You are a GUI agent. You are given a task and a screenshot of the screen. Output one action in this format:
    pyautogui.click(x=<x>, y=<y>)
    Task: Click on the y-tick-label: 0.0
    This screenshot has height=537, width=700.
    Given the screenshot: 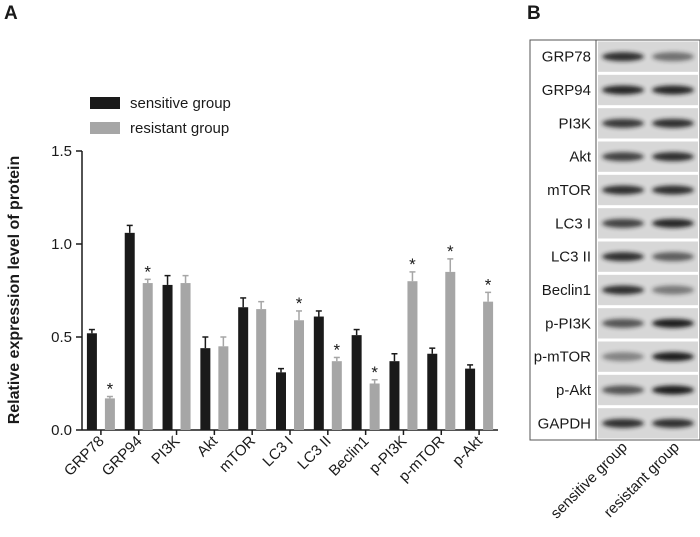 What is the action you would take?
    pyautogui.click(x=61, y=430)
    